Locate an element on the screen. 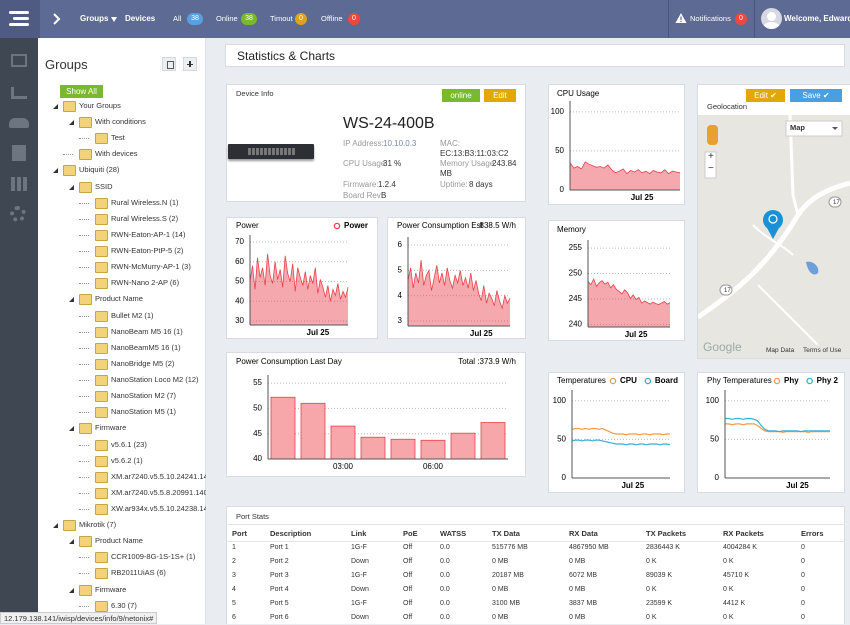 The height and width of the screenshot is (625, 850). tree-item: 6.30 (7) is located at coordinates (124, 605).